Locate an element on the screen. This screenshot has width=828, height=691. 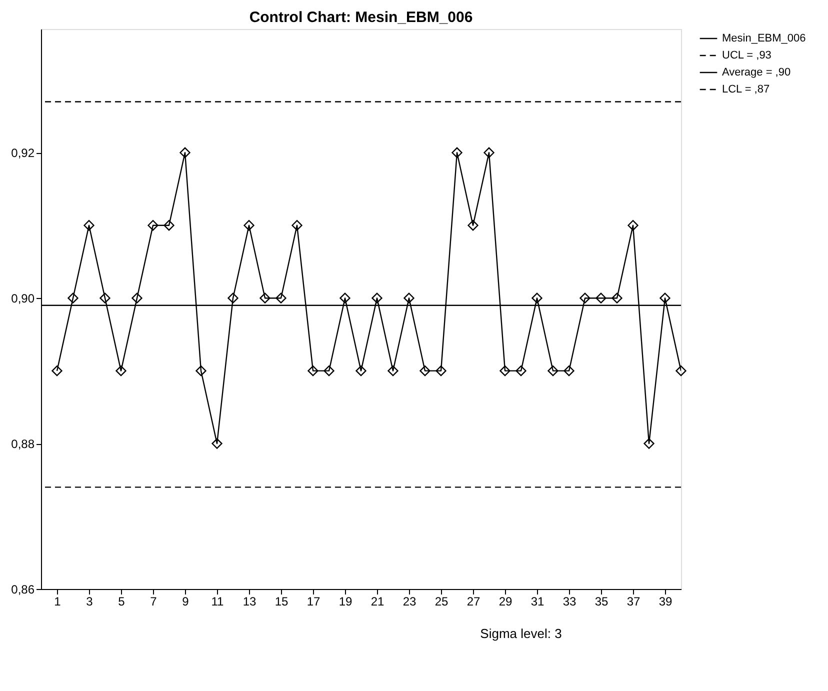
x-tick-label: 27 is located at coordinates (473, 601).